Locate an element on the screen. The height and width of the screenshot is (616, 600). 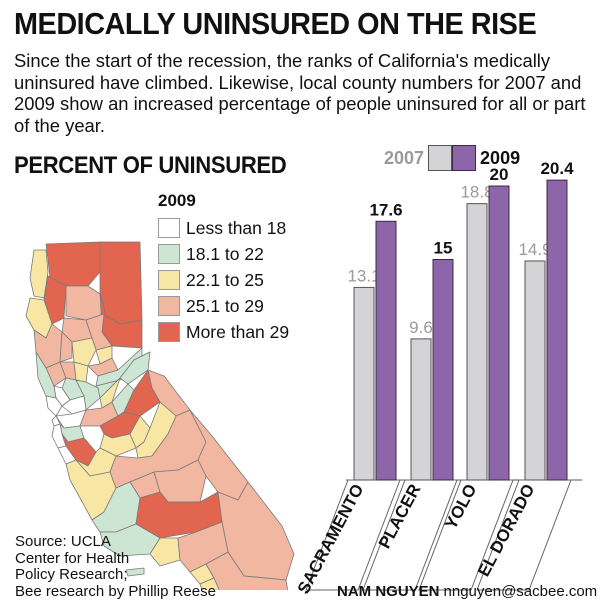
county-sutter is located at coordinates (81, 372).